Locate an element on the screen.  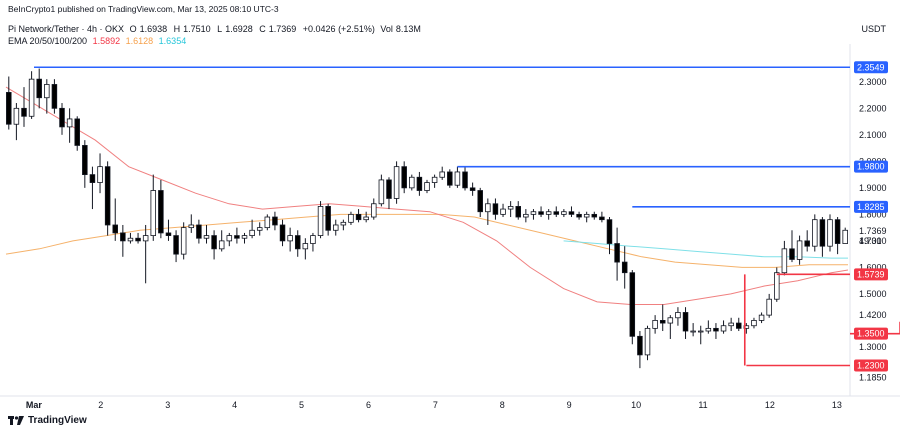
x-tick-label: 9 is located at coordinates (569, 405).